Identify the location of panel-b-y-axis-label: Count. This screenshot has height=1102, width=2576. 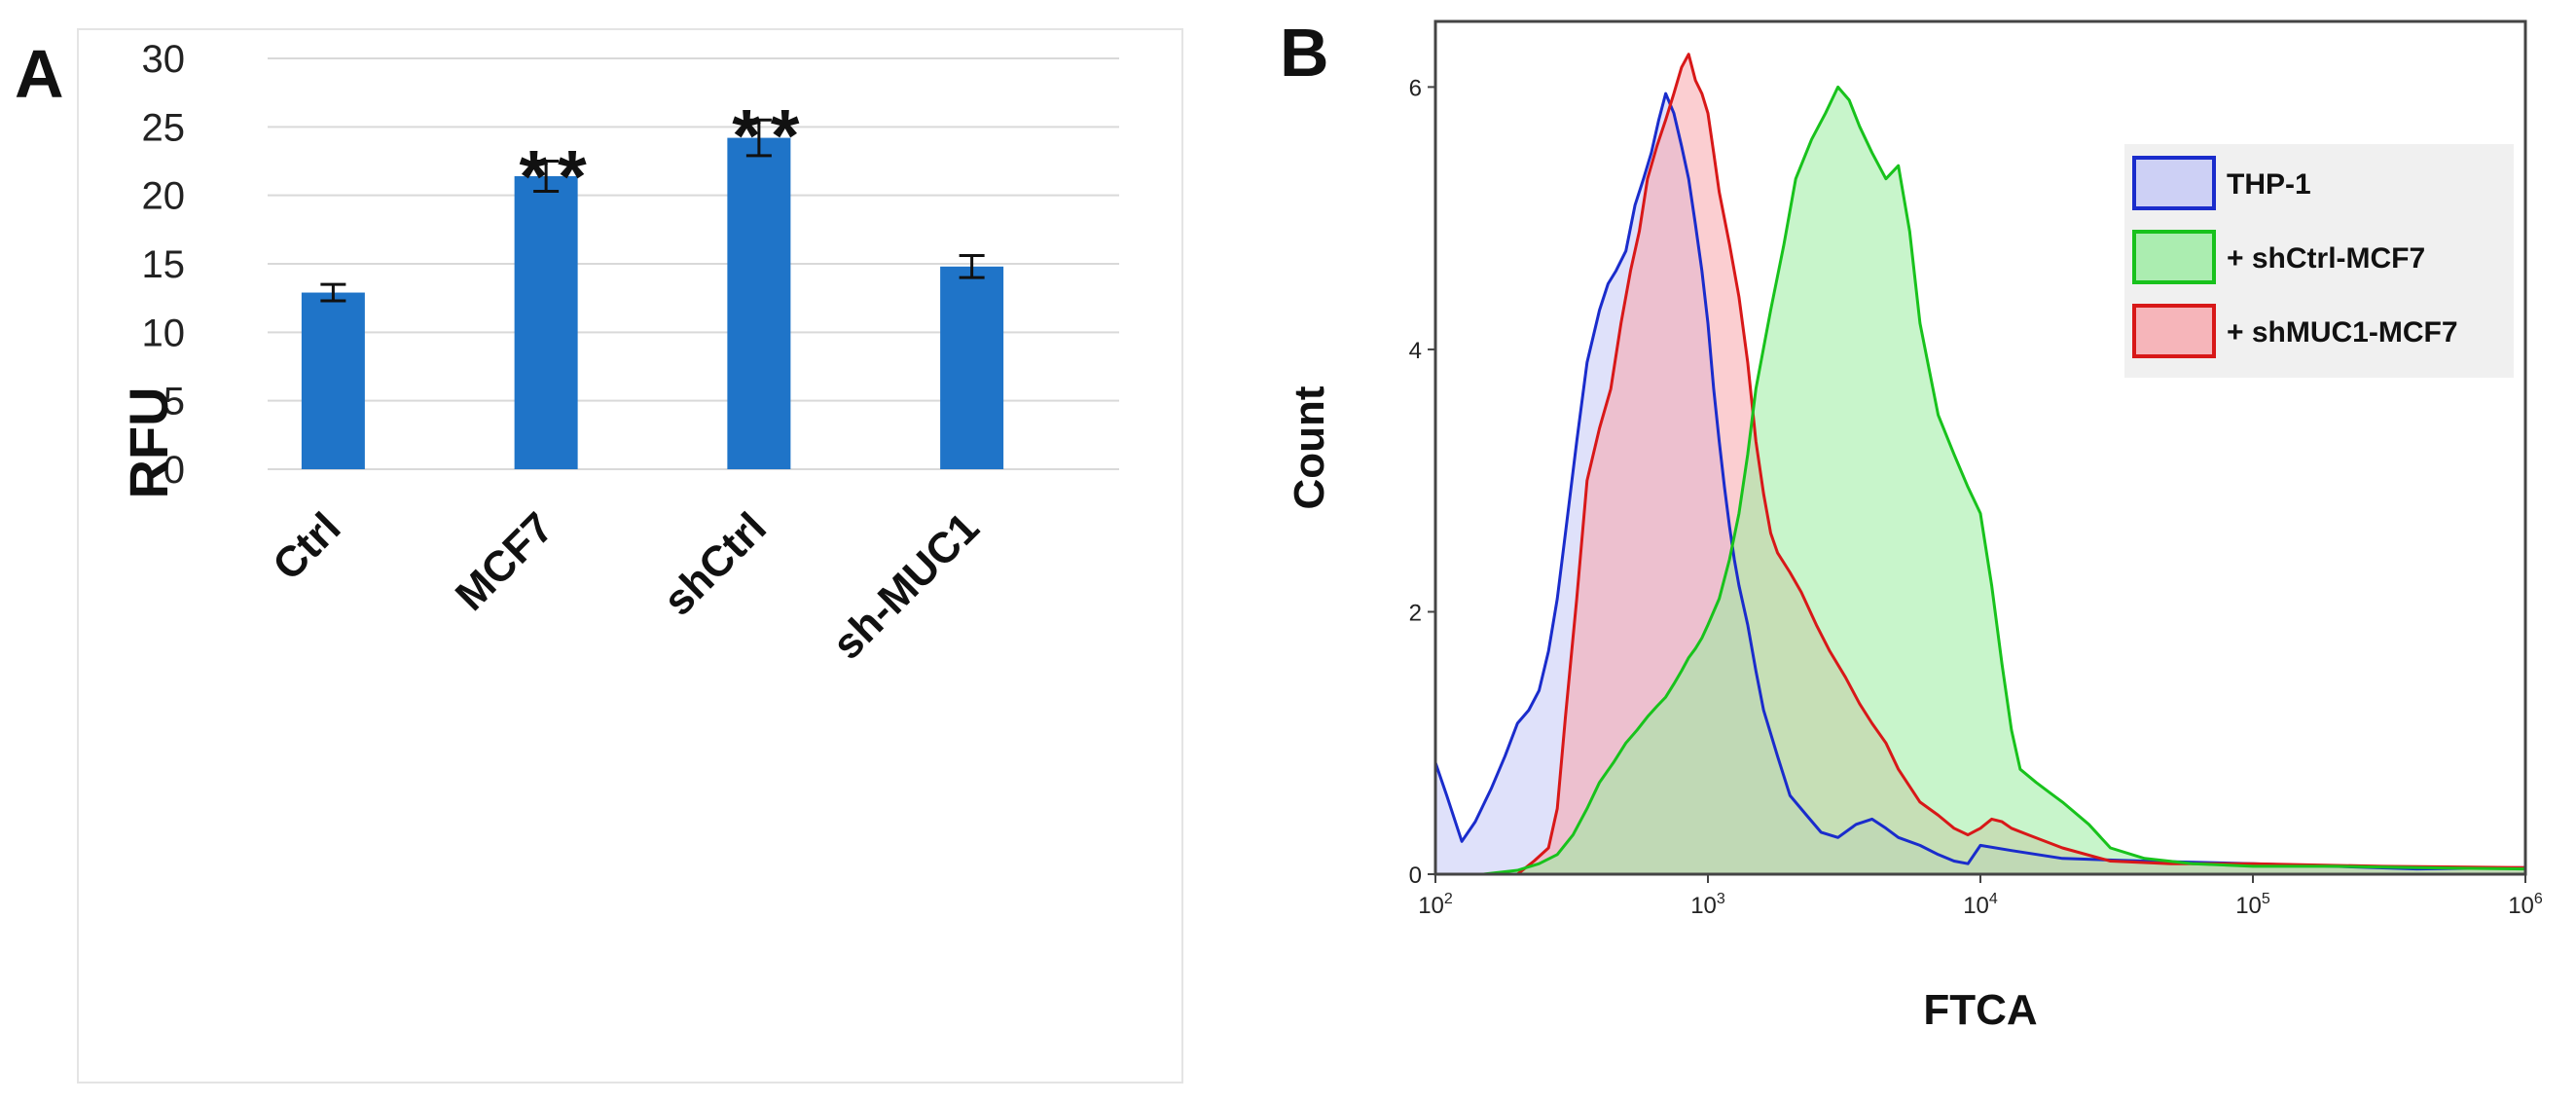
(1309, 447).